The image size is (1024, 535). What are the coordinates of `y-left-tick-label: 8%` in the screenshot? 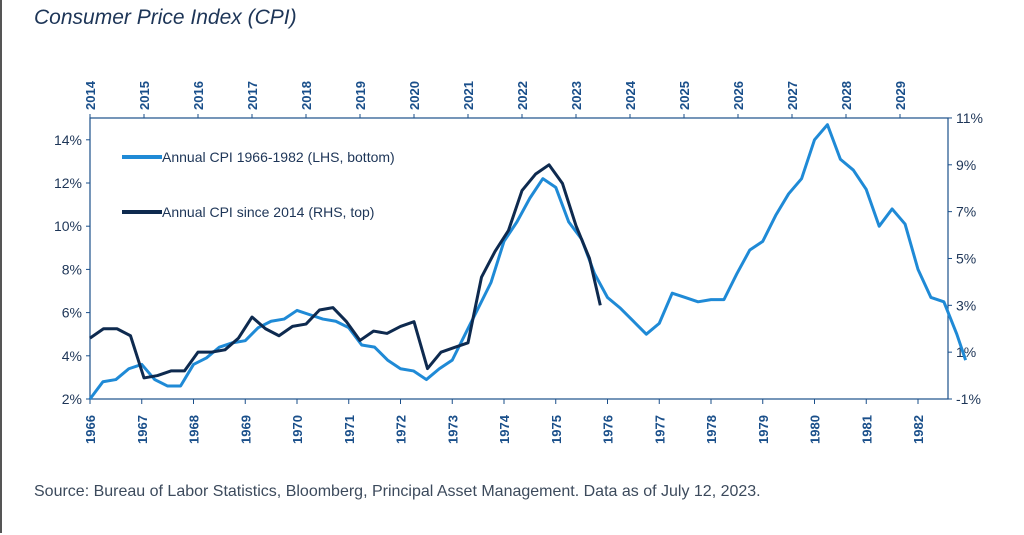 It's located at (72, 269).